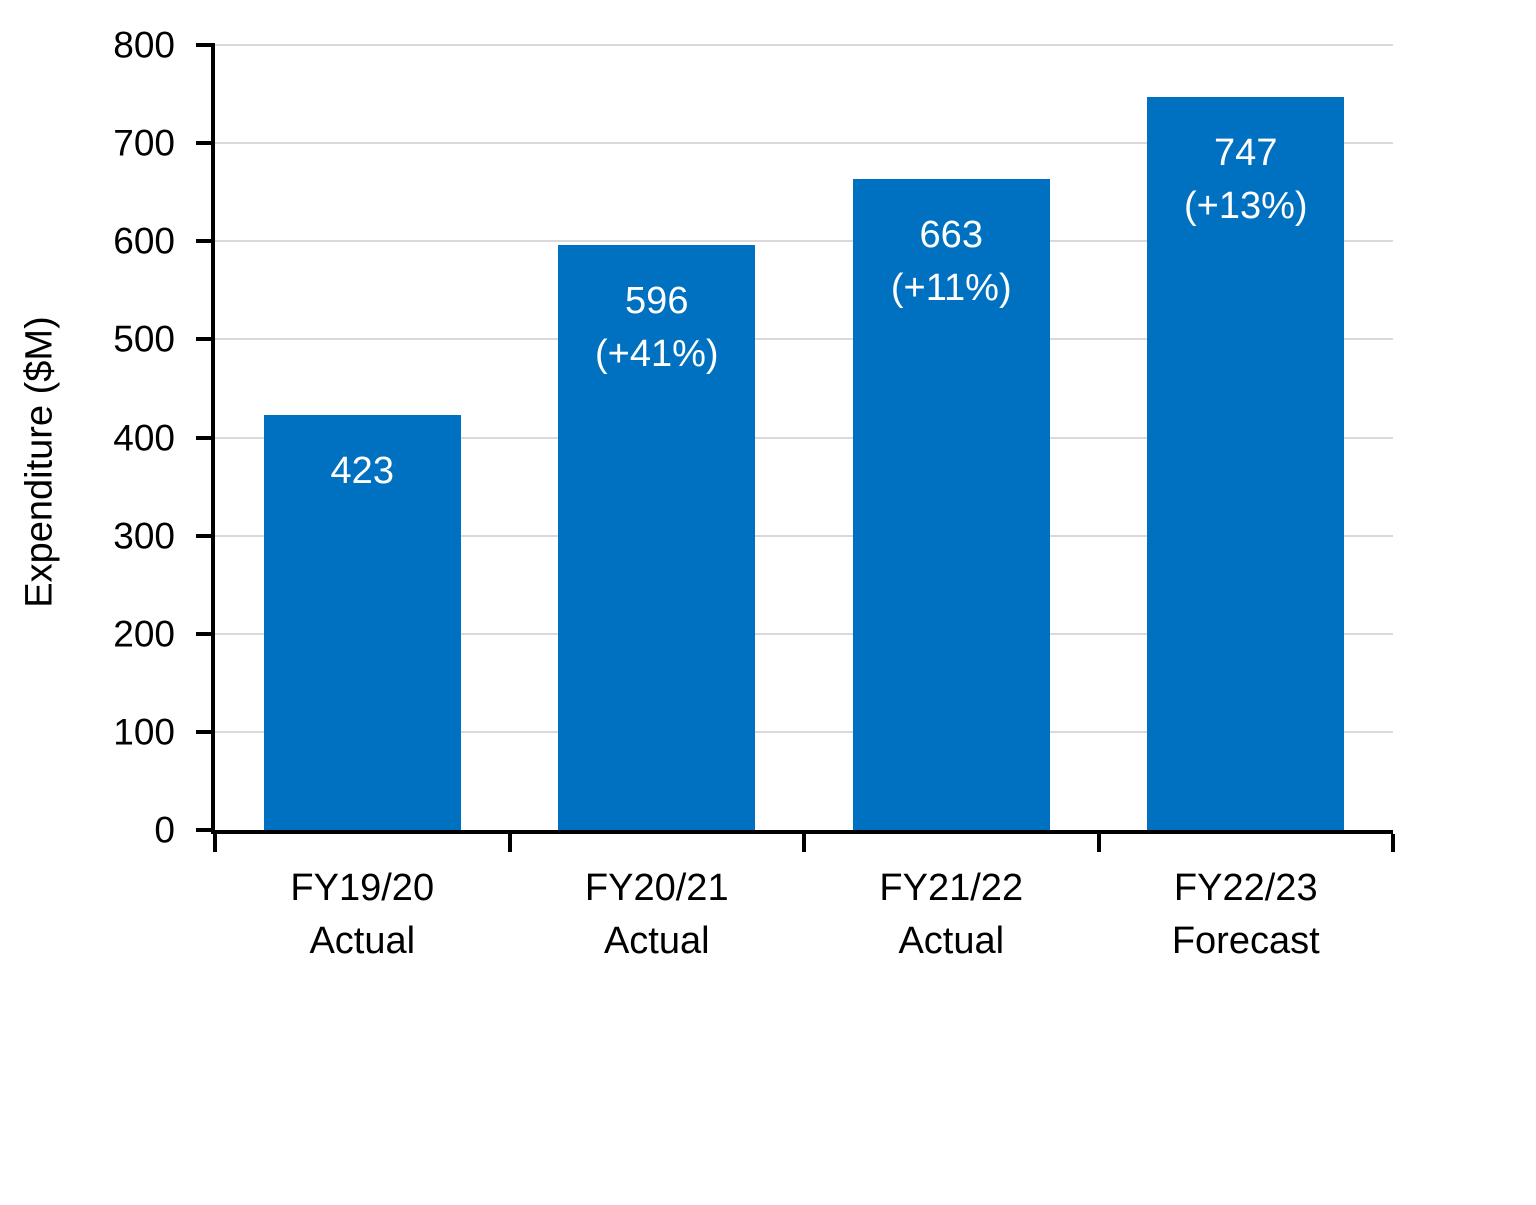  Describe the element at coordinates (1246, 463) in the screenshot. I see `bar-fy22-23-forecast: 747 (+13%)` at that location.